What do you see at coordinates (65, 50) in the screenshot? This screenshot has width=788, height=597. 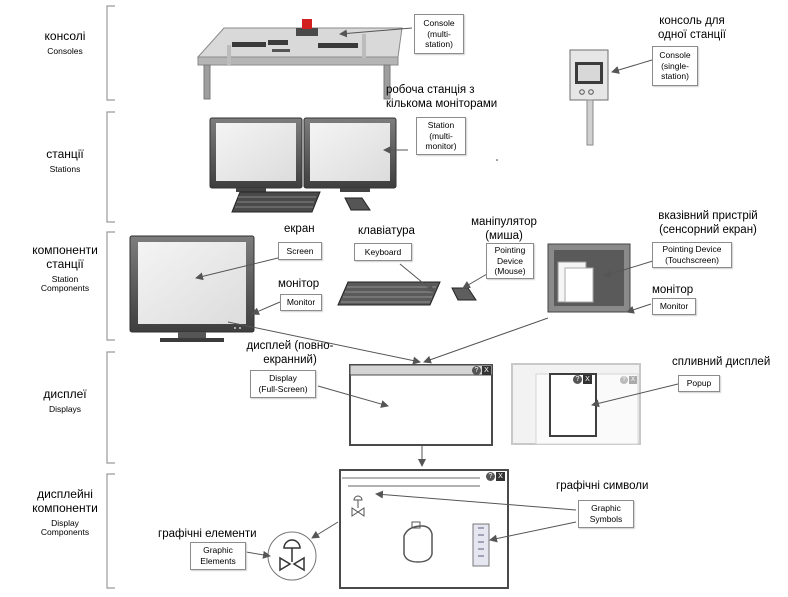 I see `category-consoles-en: Consoles` at bounding box center [65, 50].